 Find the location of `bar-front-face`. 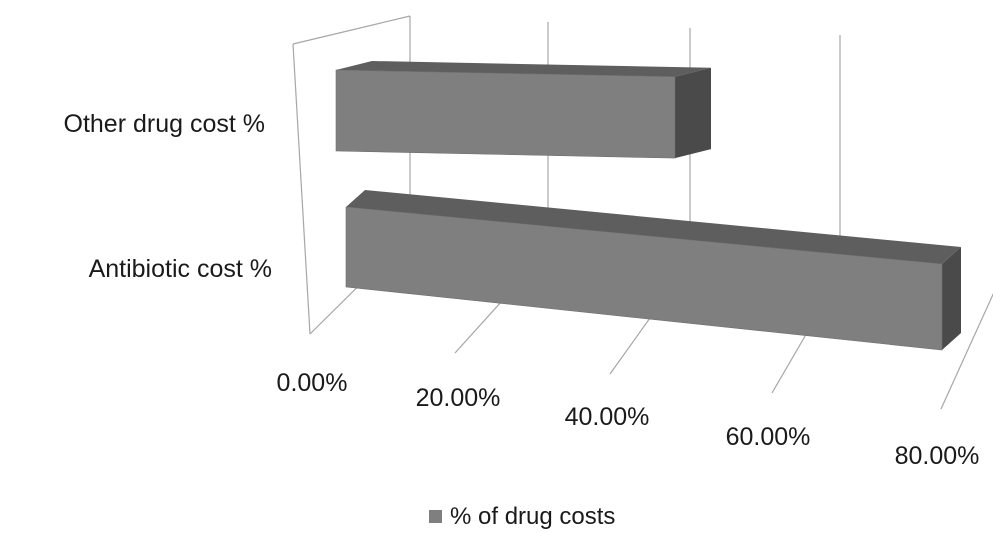

bar-front-face is located at coordinates (505, 114).